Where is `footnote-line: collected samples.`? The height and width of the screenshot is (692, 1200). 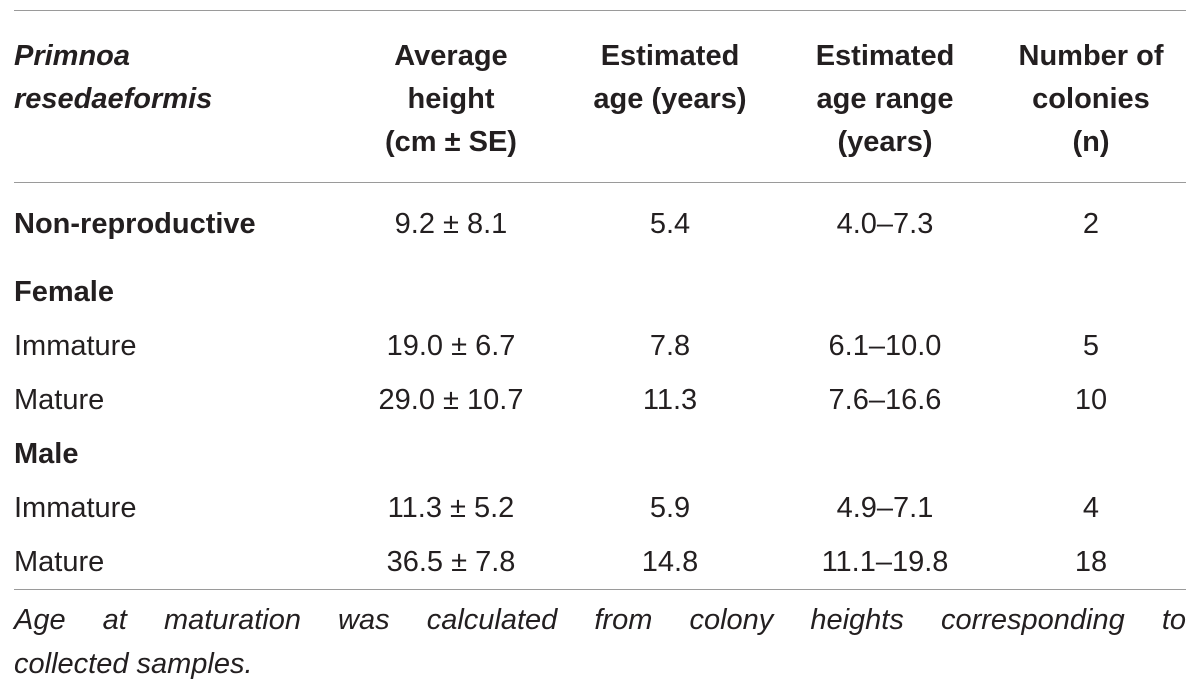
footnote-line: collected samples. is located at coordinates (133, 664).